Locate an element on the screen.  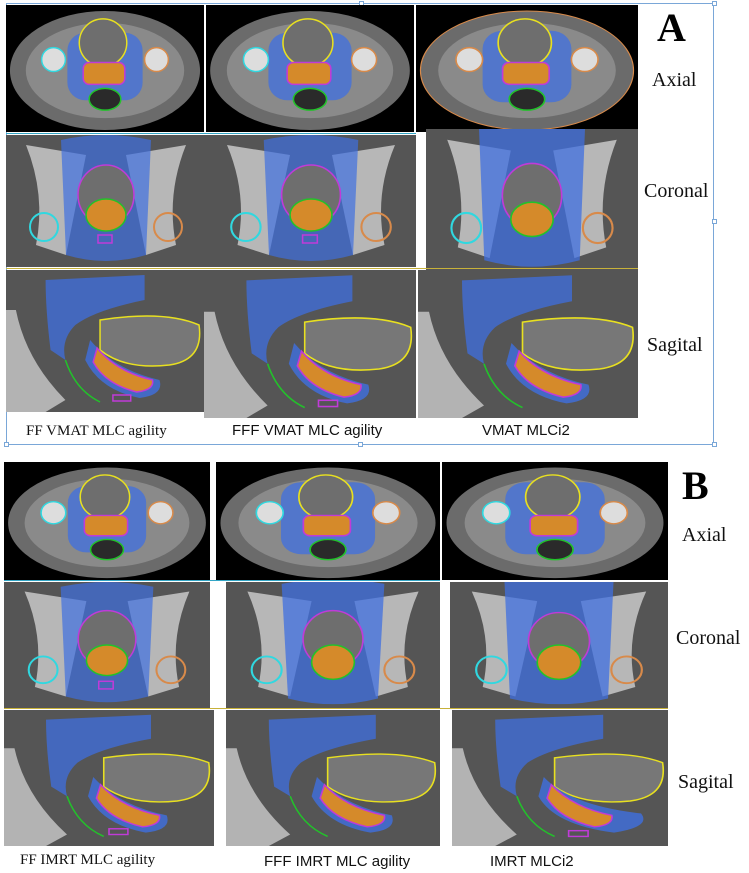
ct-axial-b1 is located at coordinates (107, 521).